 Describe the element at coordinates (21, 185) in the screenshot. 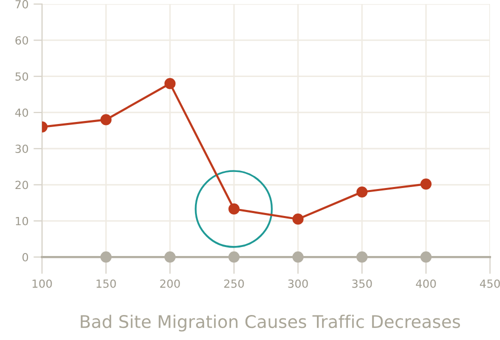

I see `y-tick-label: 20` at that location.